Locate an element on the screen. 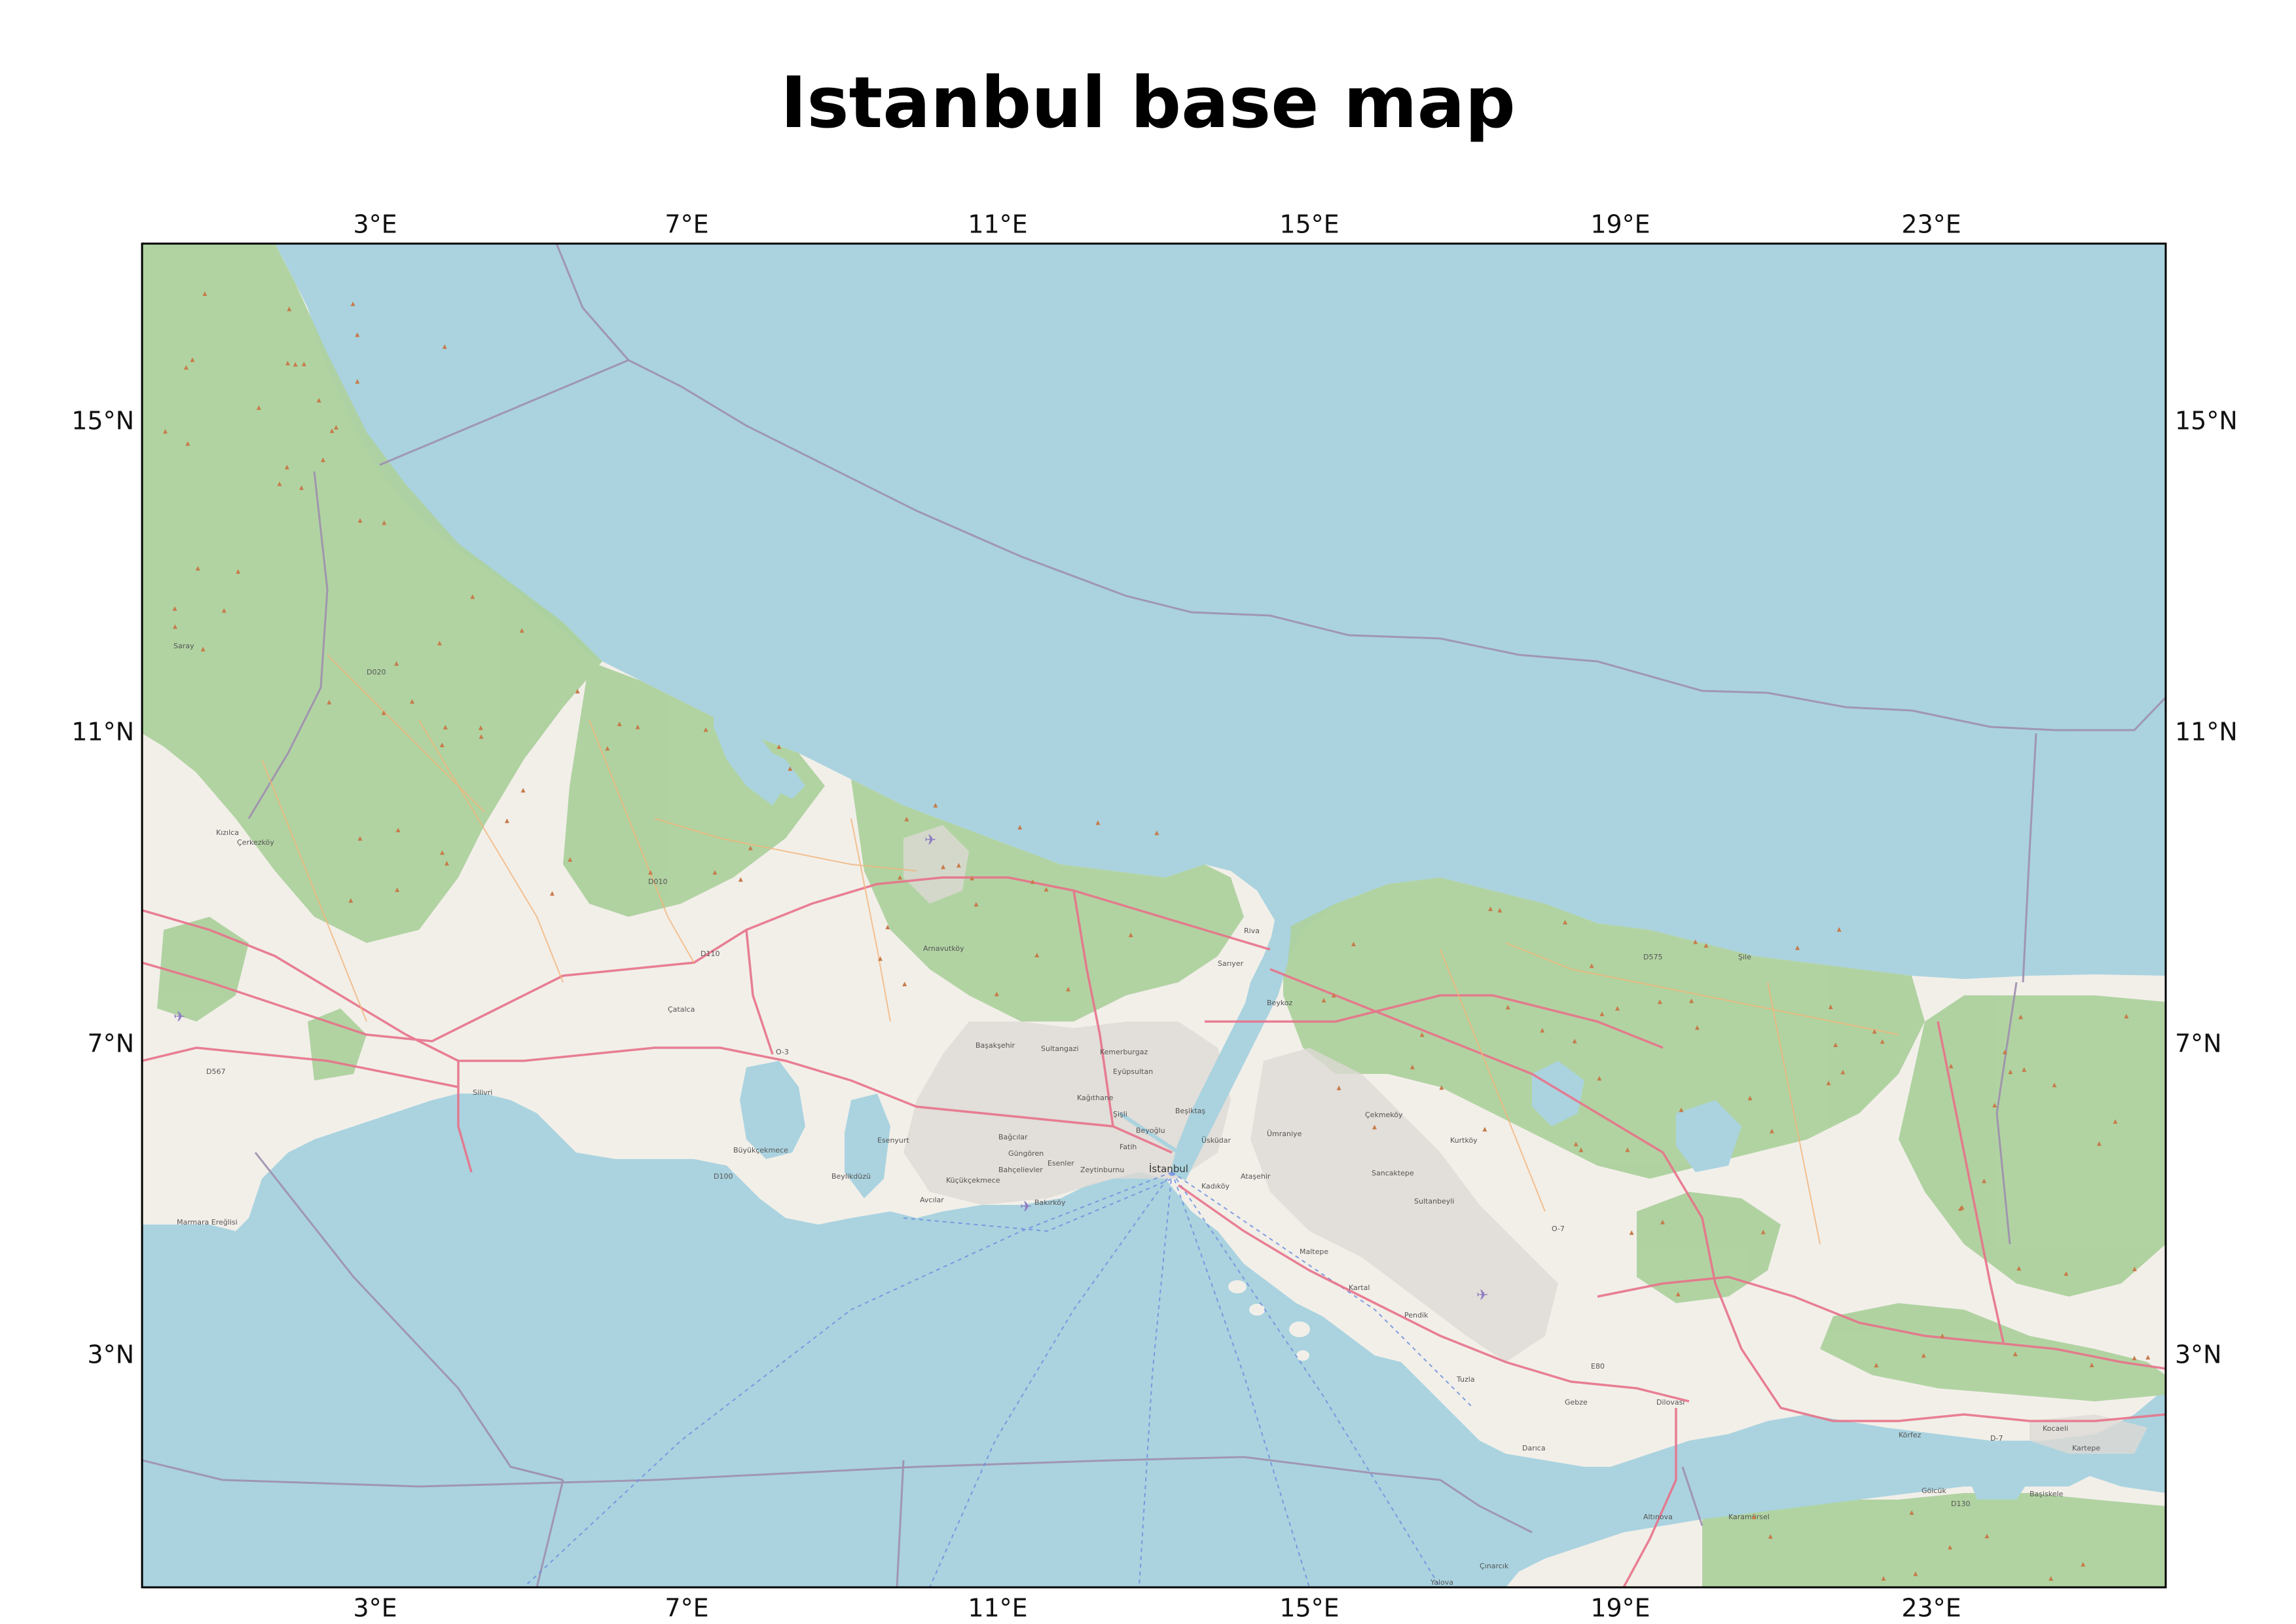  place-label: Silivri is located at coordinates (482, 1092).